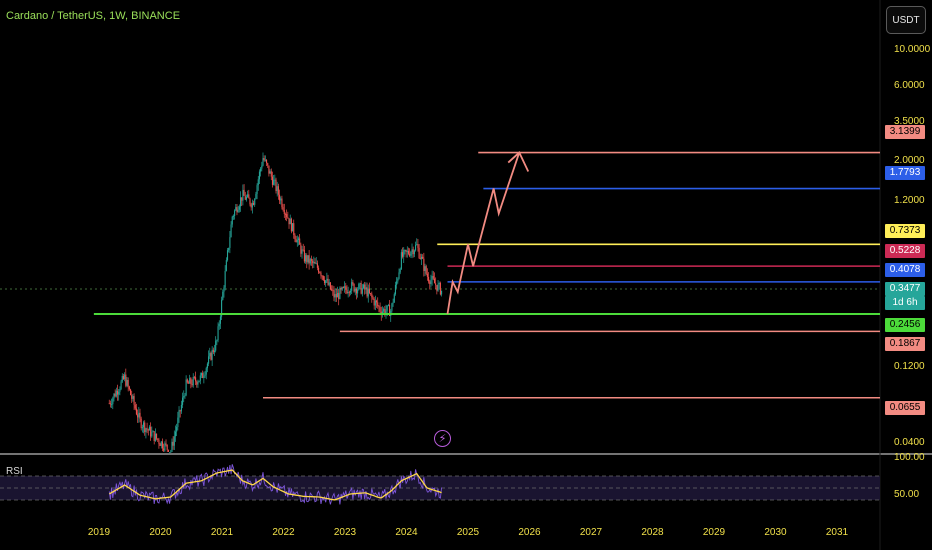  I want to click on currency-button: USDT, so click(906, 20).